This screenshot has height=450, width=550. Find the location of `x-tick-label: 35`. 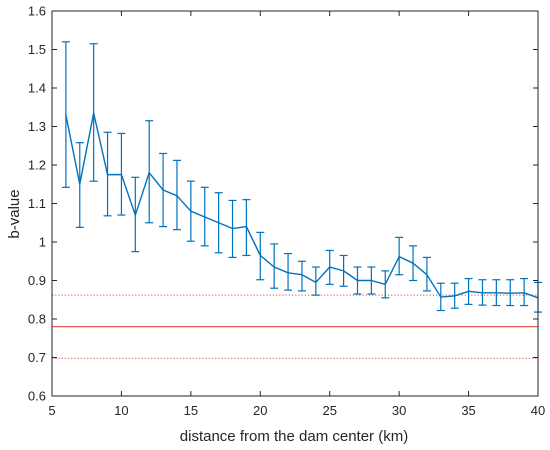

x-tick-label: 35 is located at coordinates (468, 410).